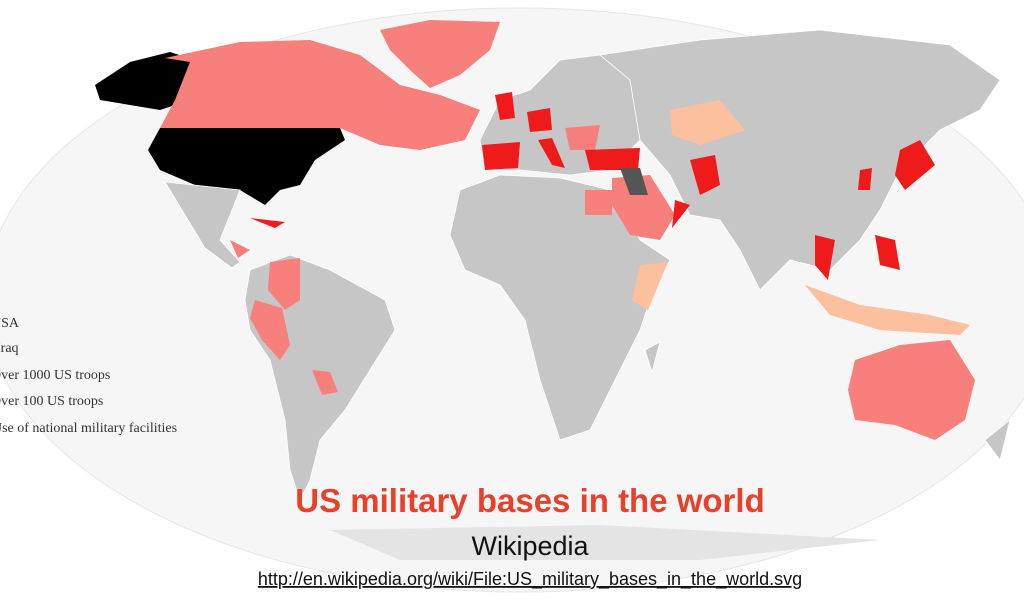 Image resolution: width=1024 pixels, height=600 pixels. What do you see at coordinates (539, 120) in the screenshot?
I see `germany` at bounding box center [539, 120].